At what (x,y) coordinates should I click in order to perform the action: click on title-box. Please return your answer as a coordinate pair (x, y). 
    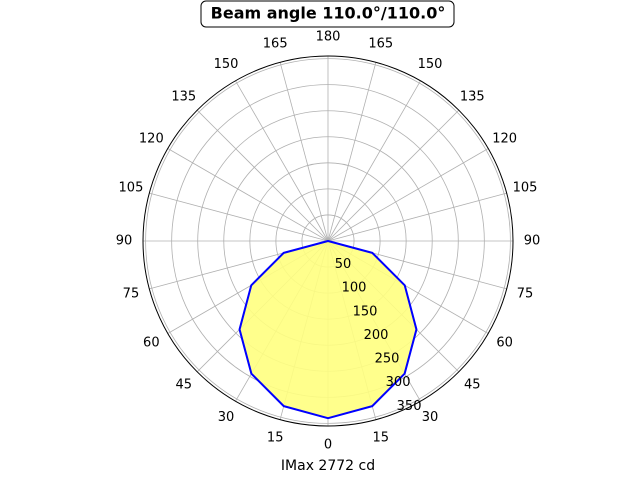
    Looking at the image, I should click on (327, 14).